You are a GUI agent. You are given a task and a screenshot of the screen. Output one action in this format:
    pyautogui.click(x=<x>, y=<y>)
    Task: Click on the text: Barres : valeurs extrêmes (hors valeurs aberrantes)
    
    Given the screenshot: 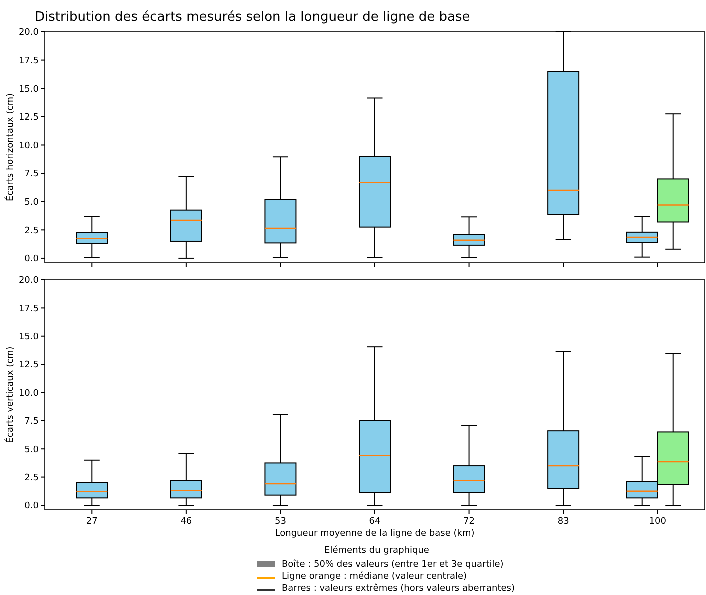 What is the action you would take?
    pyautogui.click(x=398, y=588)
    